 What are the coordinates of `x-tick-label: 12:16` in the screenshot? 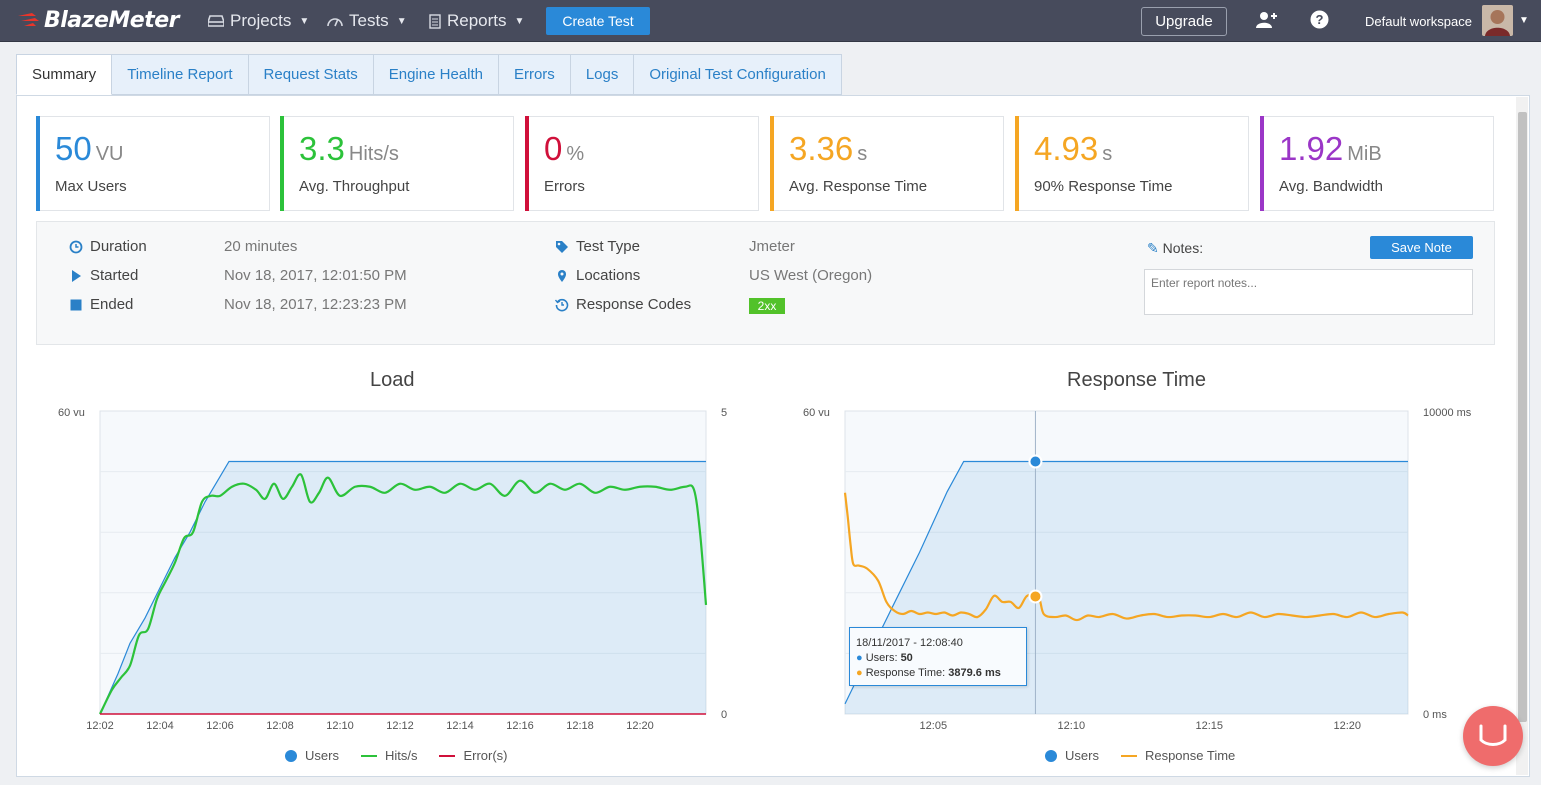 It's located at (520, 726).